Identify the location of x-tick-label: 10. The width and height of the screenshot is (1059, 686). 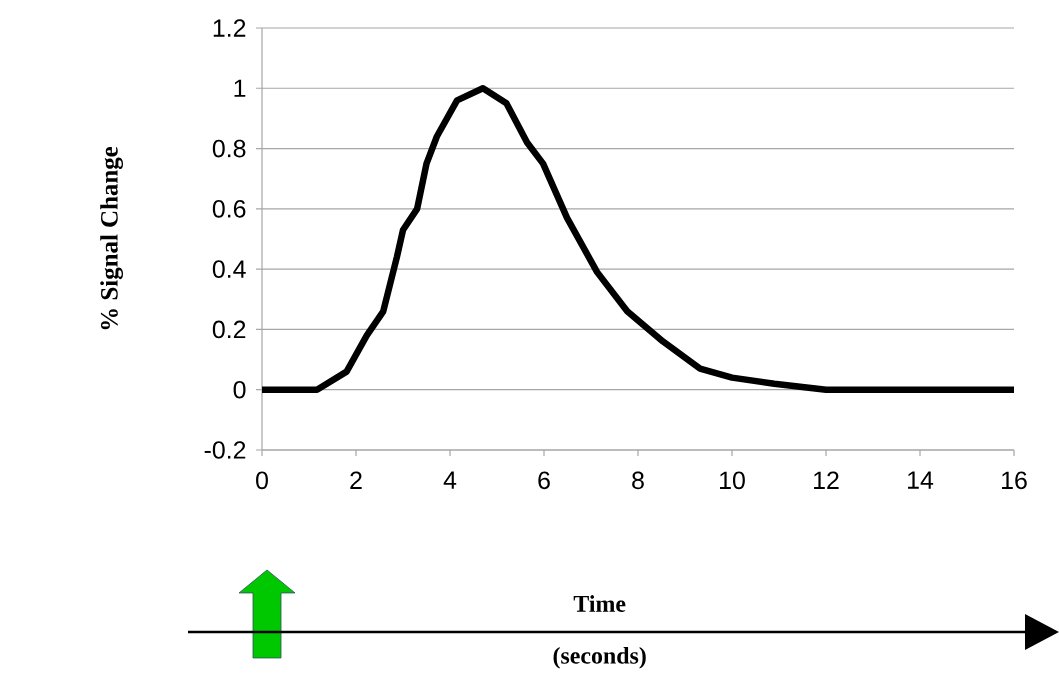
(732, 480).